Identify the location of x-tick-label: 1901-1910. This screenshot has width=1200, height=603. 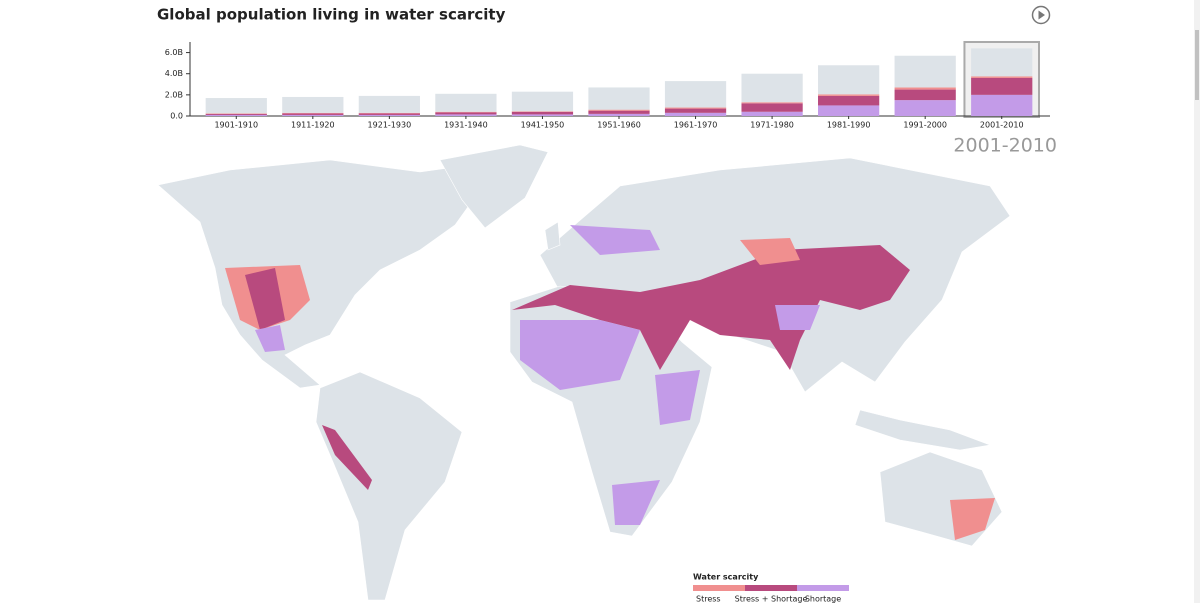
(236, 125).